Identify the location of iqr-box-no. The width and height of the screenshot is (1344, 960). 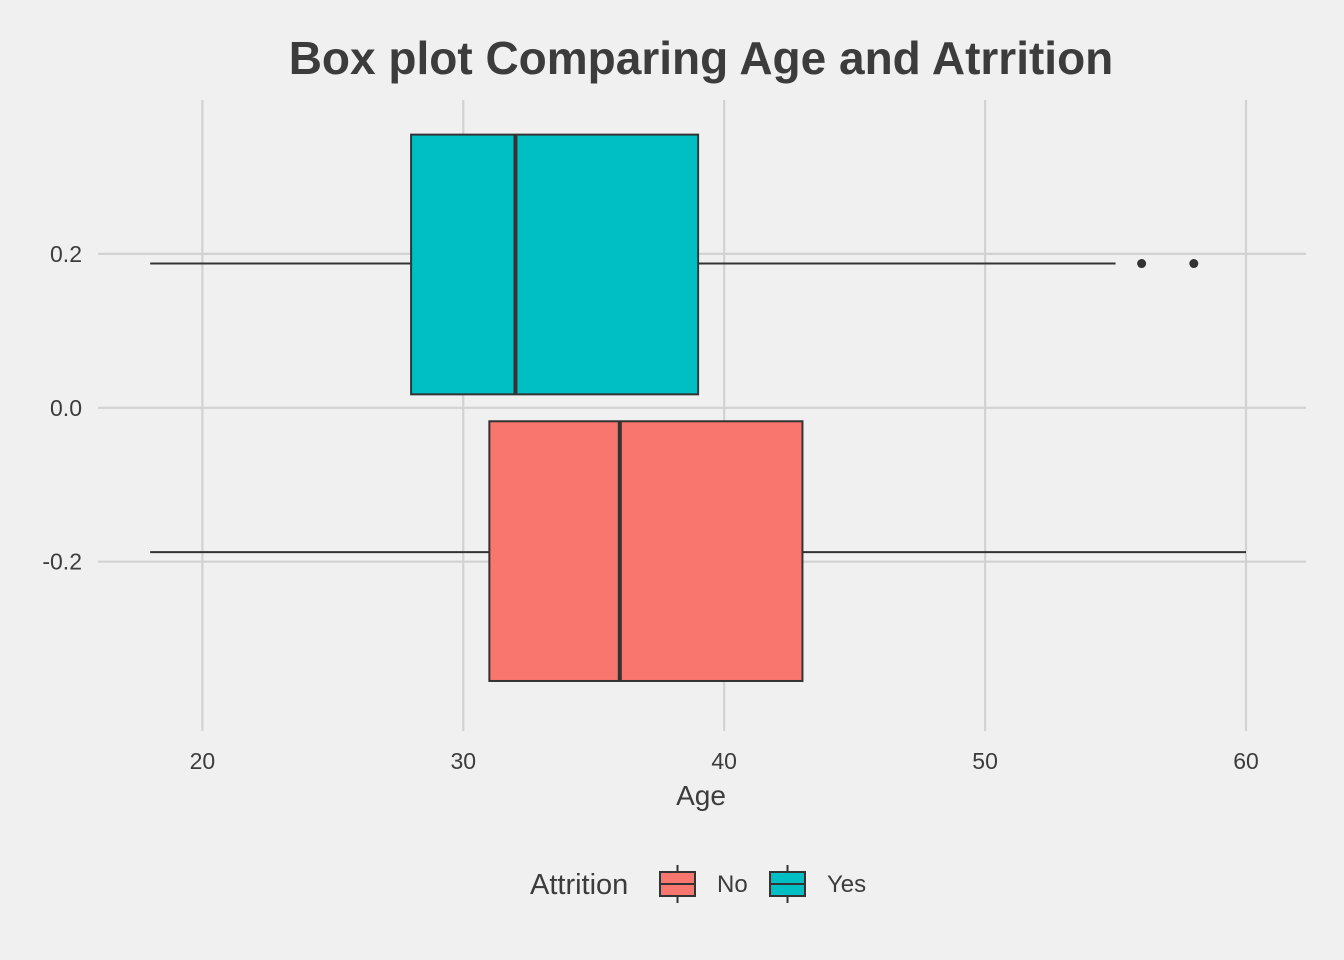
(646, 551).